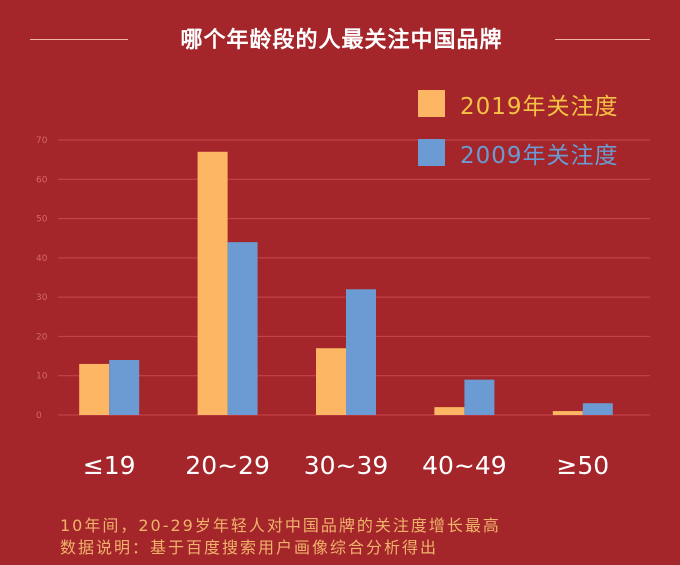 The image size is (680, 565). I want to click on y-tick-label: 50, so click(42, 220).